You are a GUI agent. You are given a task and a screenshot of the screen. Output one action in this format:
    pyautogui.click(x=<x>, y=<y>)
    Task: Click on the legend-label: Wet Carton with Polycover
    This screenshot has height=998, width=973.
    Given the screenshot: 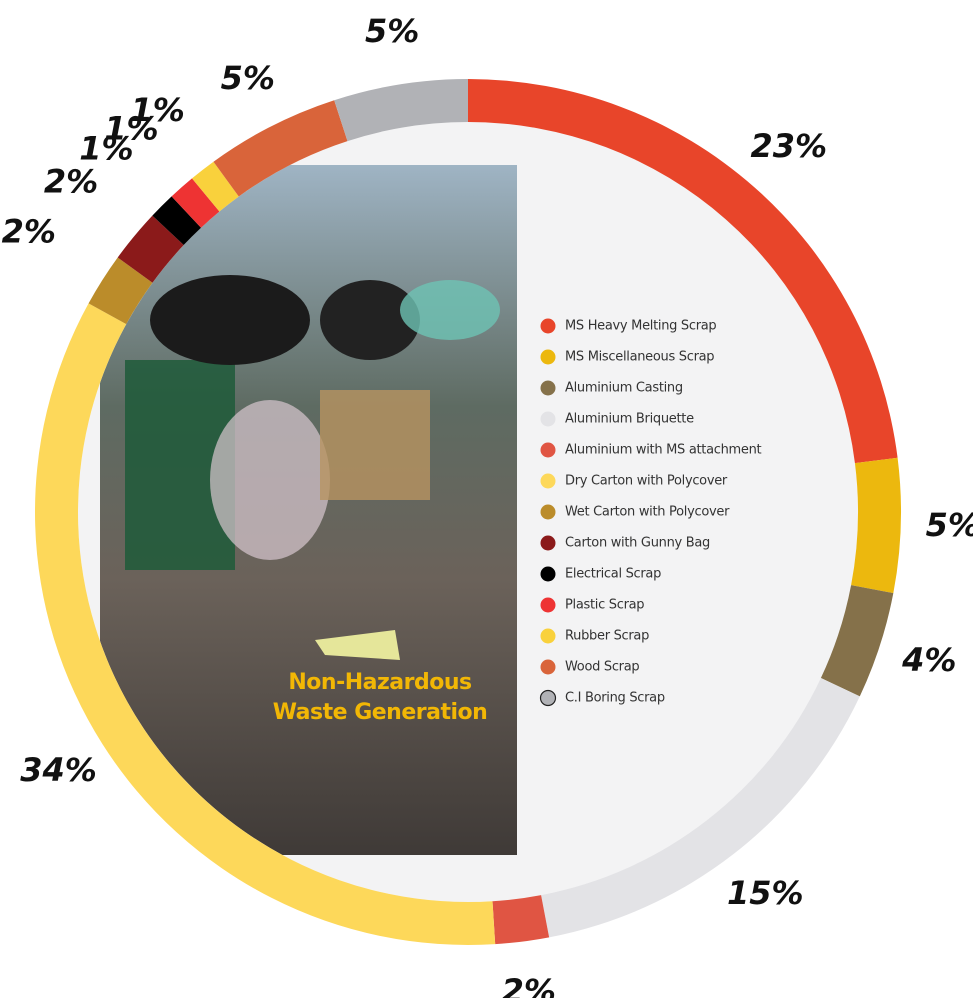 What is the action you would take?
    pyautogui.click(x=647, y=512)
    